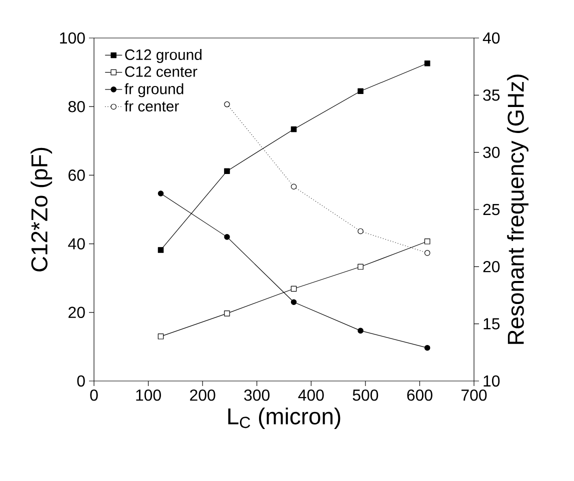 This screenshot has width=574, height=481. What do you see at coordinates (492, 324) in the screenshot?
I see `y2-tick-label: 15` at bounding box center [492, 324].